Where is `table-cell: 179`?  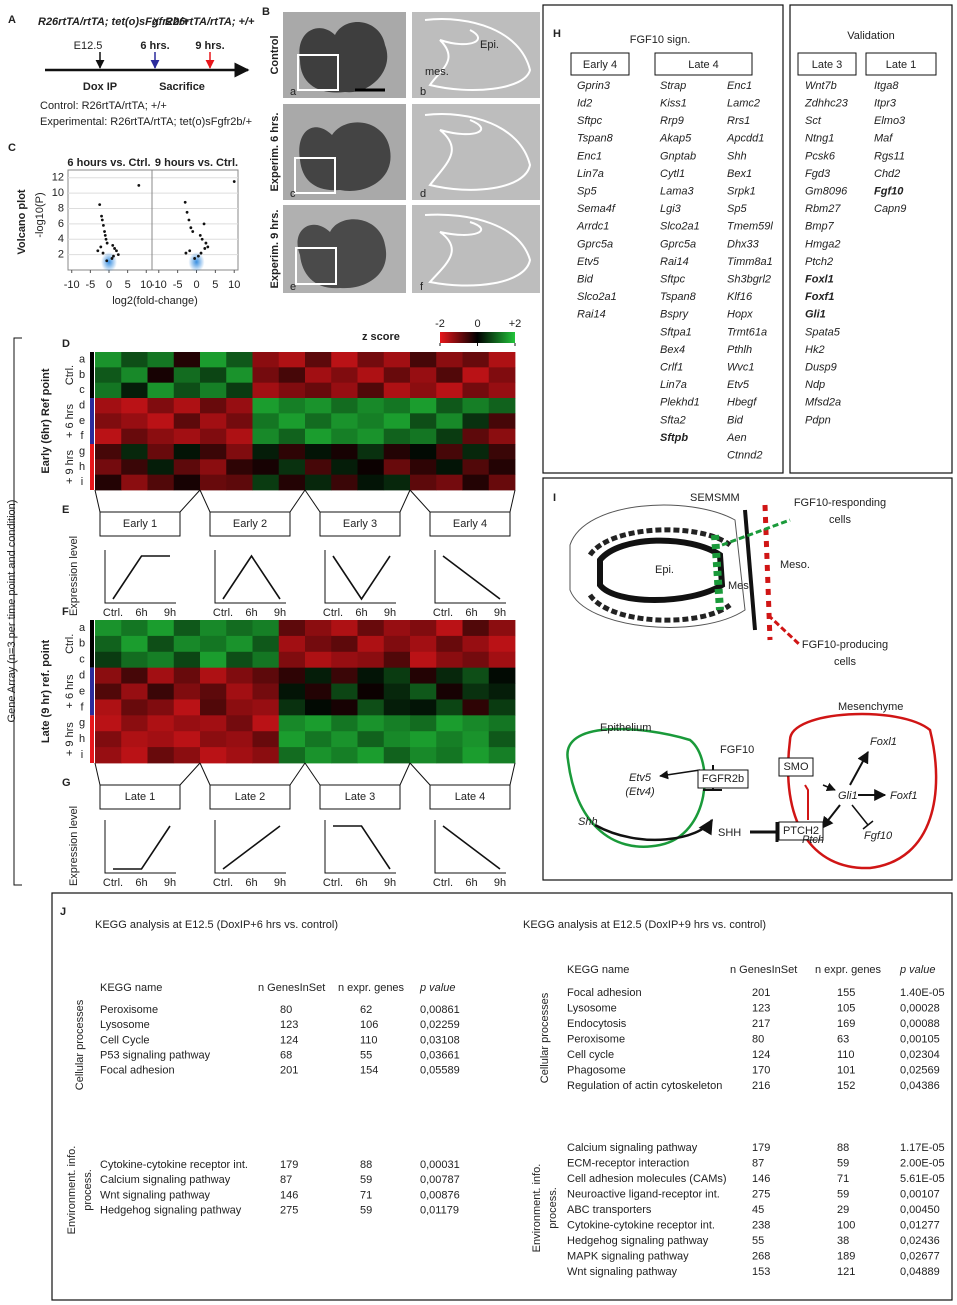 table-cell: 179 is located at coordinates (289, 1165).